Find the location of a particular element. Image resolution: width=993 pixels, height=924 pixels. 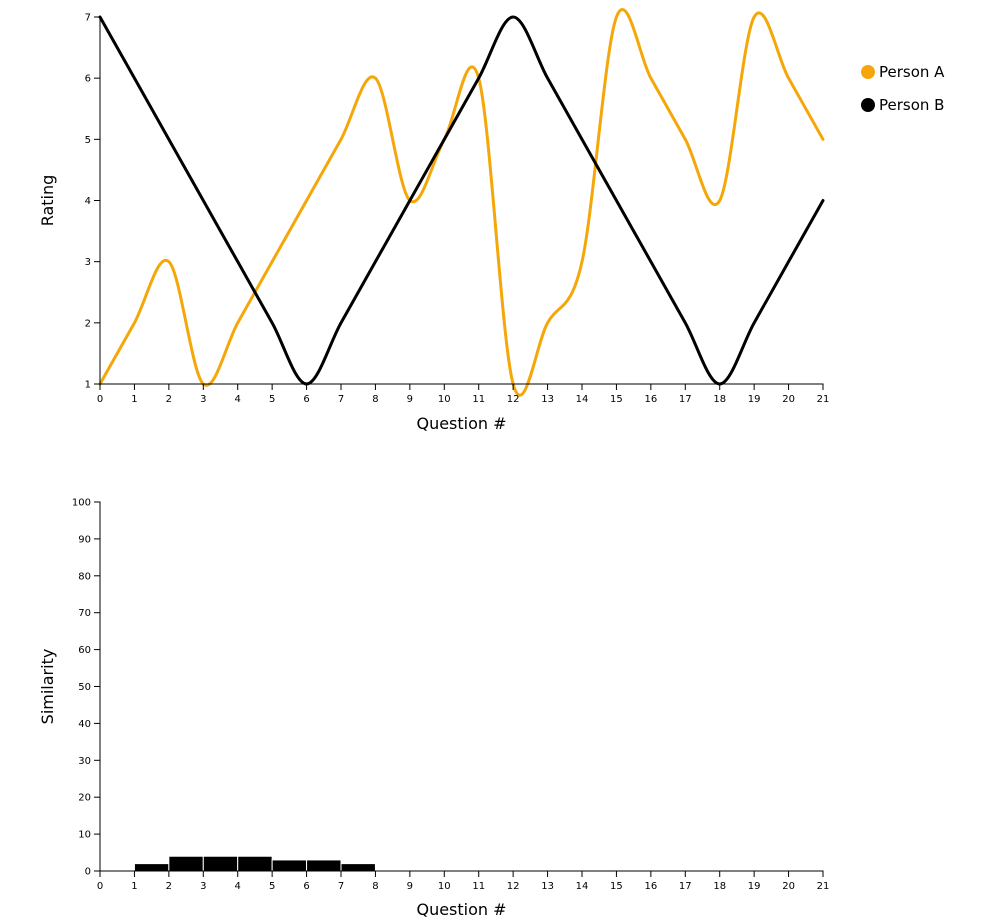

similarity-chart-x-tick-label: 13 is located at coordinates (547, 886).